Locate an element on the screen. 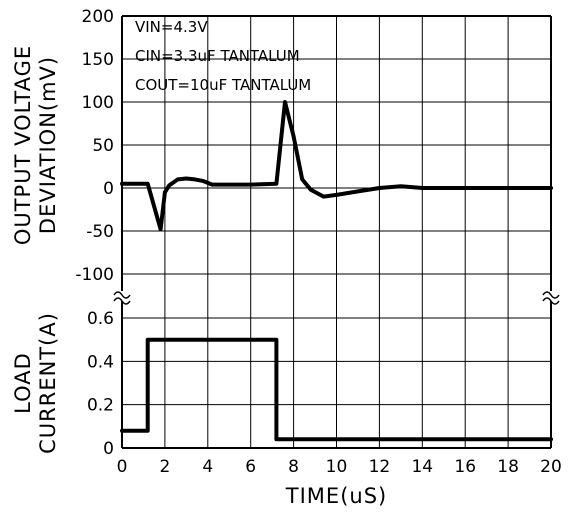  x-tick-label: 0 is located at coordinates (122, 467).